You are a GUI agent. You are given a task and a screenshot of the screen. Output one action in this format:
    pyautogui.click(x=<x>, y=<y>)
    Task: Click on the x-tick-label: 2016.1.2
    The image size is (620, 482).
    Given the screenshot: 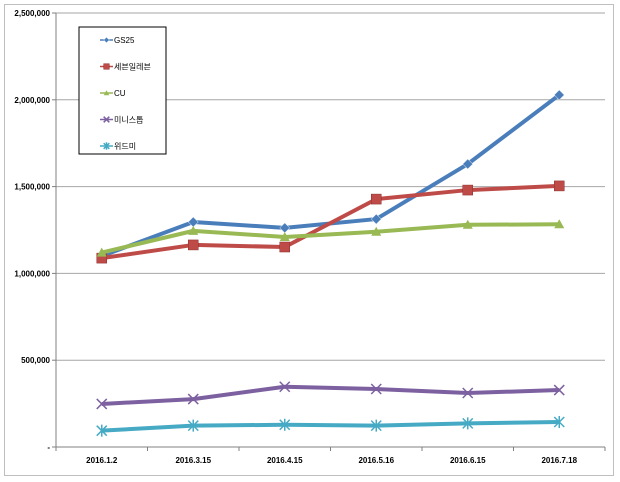 What is the action you would take?
    pyautogui.click(x=102, y=460)
    